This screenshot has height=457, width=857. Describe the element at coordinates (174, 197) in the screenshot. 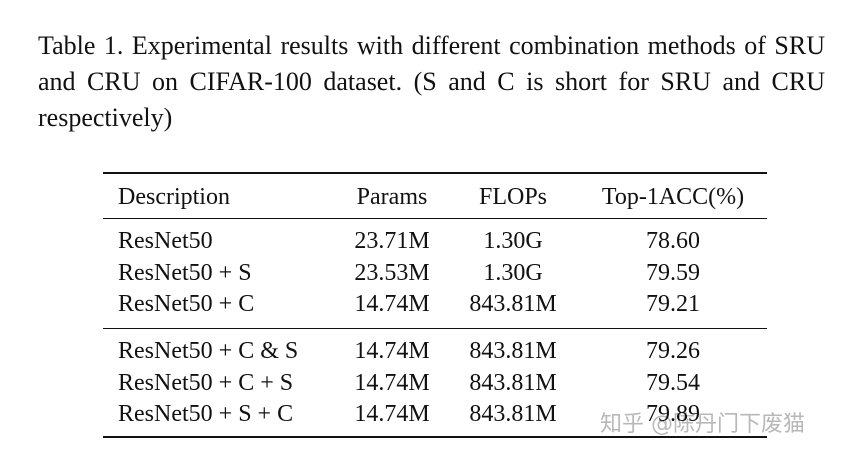

I see `header-cell: Description` at that location.